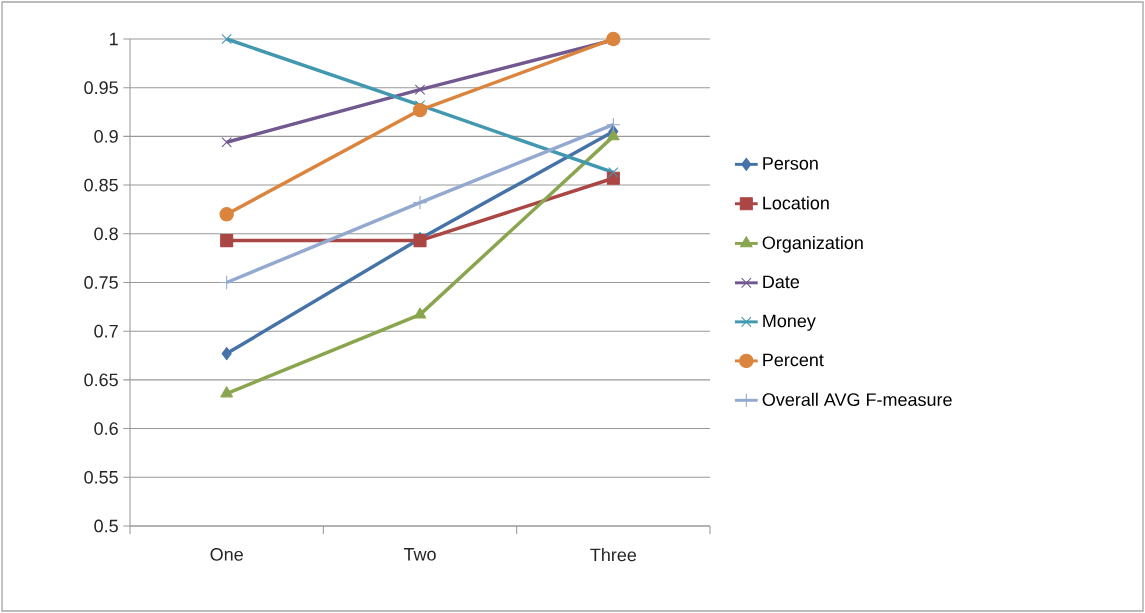  What do you see at coordinates (101, 185) in the screenshot?
I see `y-tick-label: 0.85` at bounding box center [101, 185].